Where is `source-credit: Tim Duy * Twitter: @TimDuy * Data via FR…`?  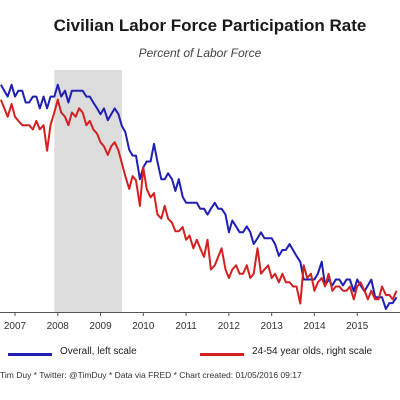
source-credit: Tim Duy * Twitter: @TimDuy * Data via FR… is located at coordinates (151, 375).